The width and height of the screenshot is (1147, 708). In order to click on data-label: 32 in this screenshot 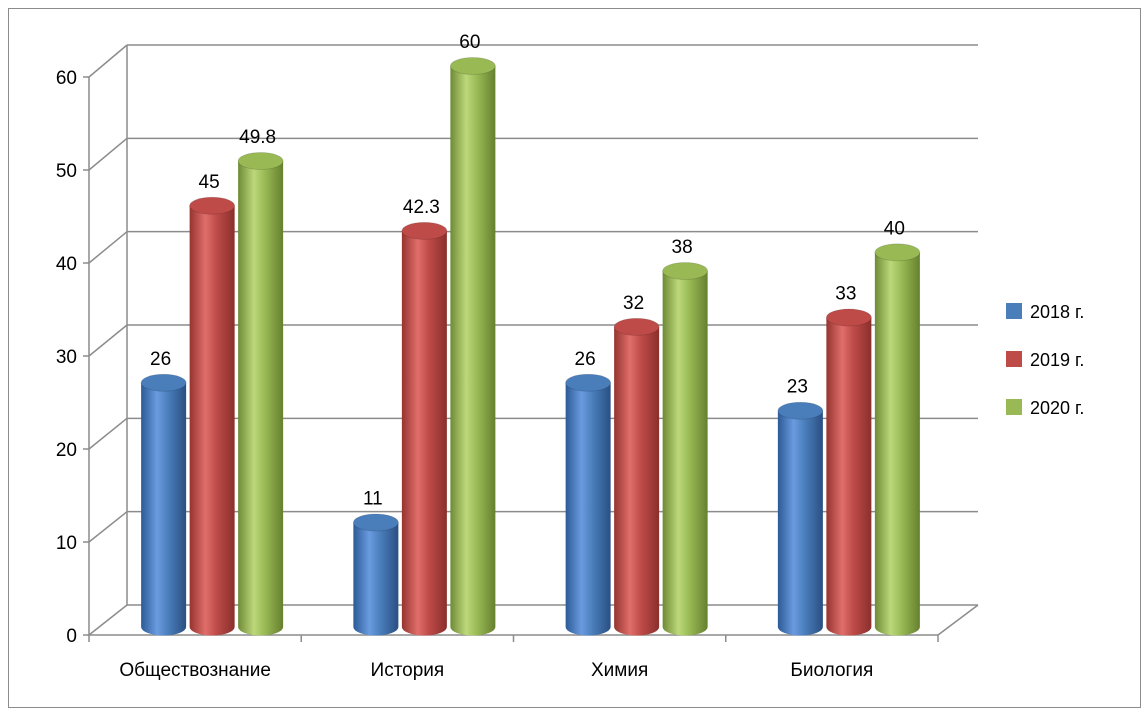, I will do `click(633, 303)`.